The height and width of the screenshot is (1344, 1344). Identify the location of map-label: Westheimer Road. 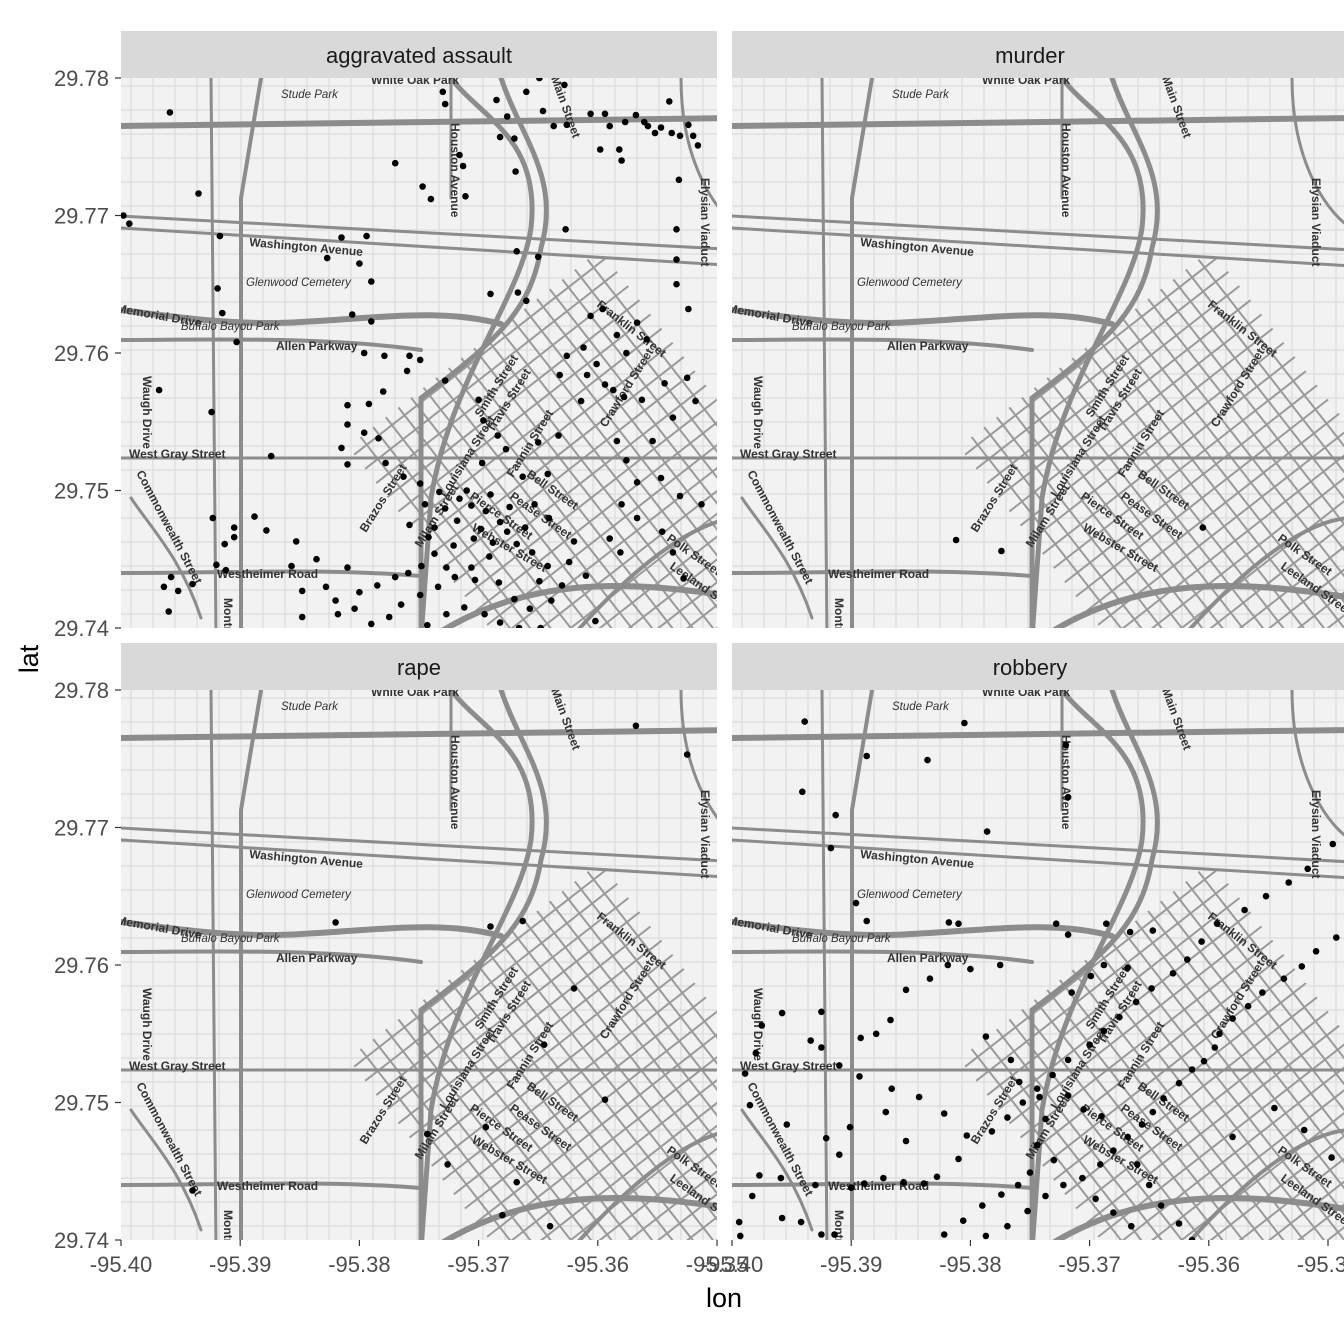
(267, 1186).